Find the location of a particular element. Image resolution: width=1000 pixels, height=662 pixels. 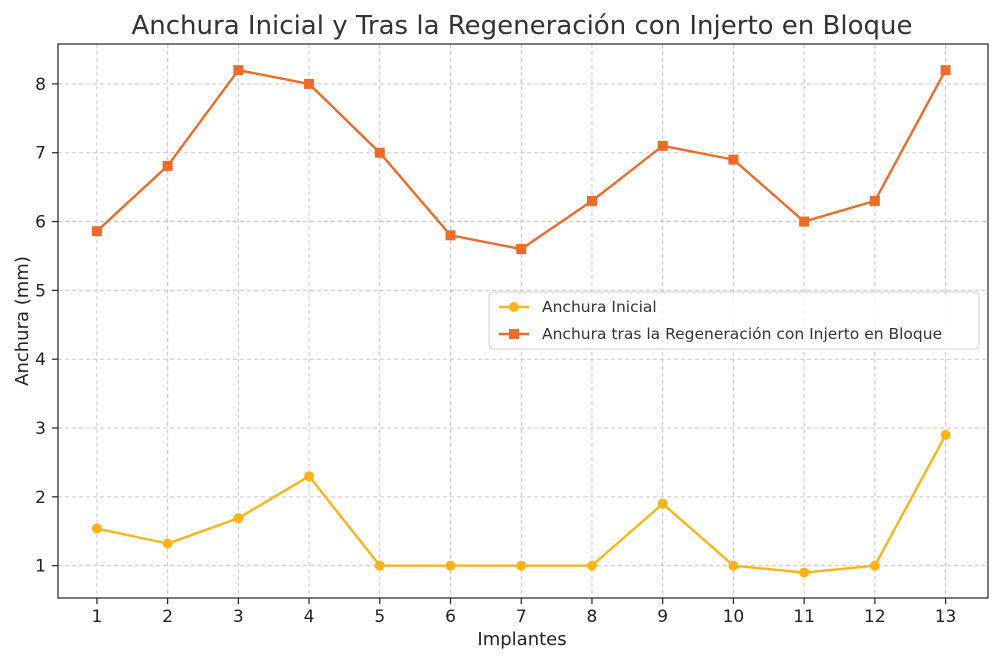

legend-item: Anchura Inicial is located at coordinates (578, 307).